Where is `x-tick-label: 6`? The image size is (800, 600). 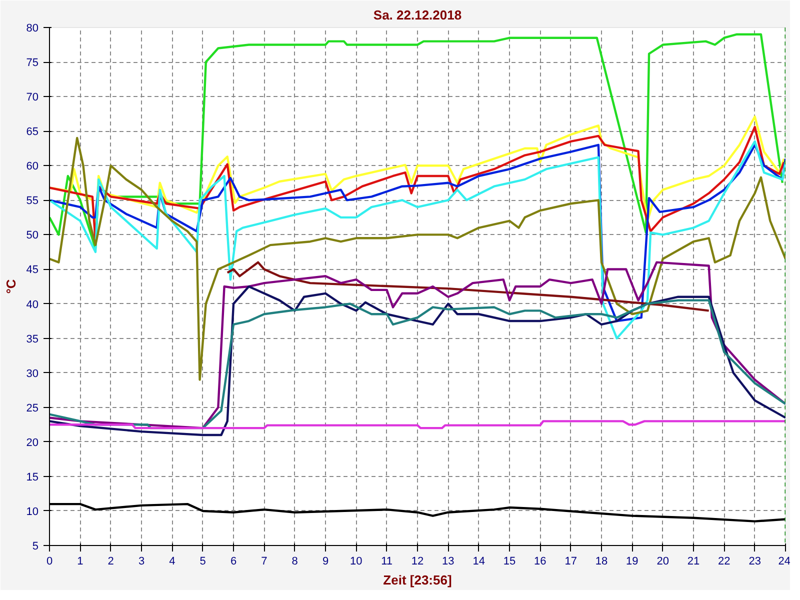 x-tick-label: 6 is located at coordinates (233, 562).